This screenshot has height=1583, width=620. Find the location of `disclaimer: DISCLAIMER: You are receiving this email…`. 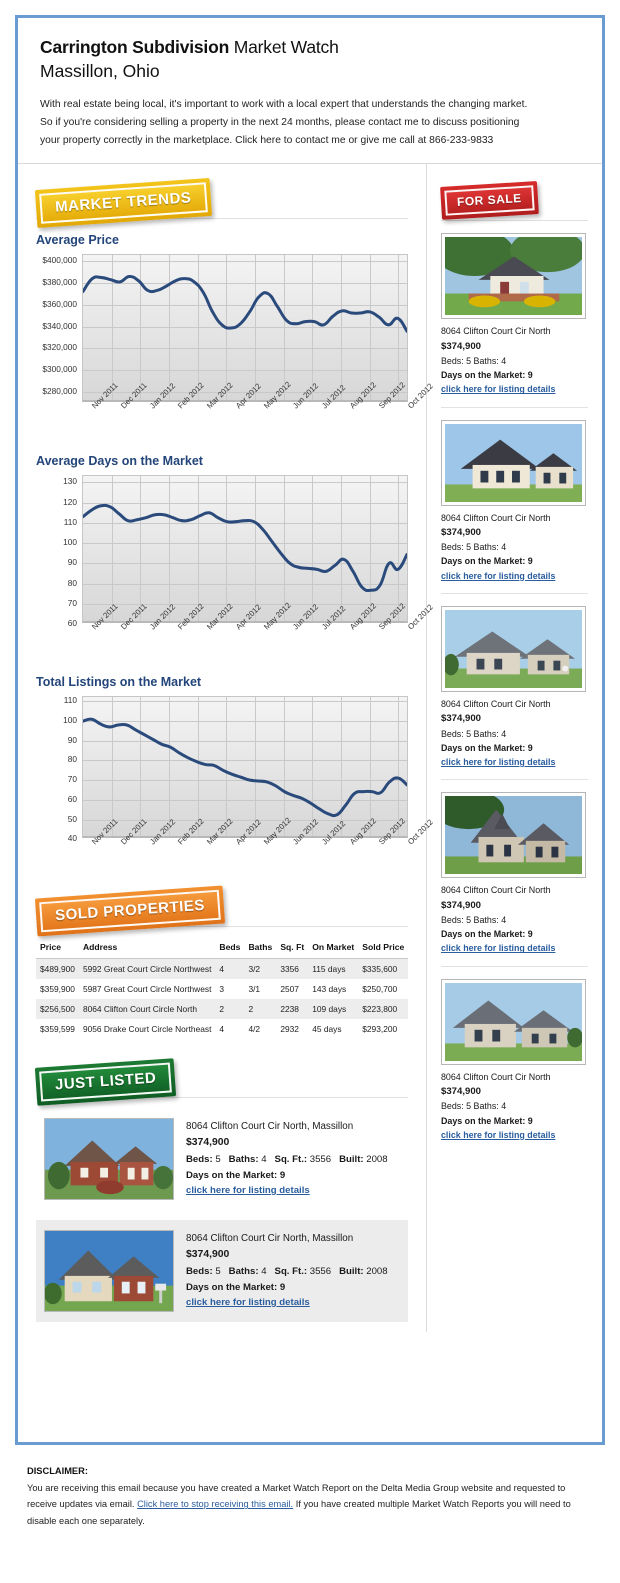

disclaimer: DISCLAIMER: You are receiving this email… is located at coordinates (307, 1497).